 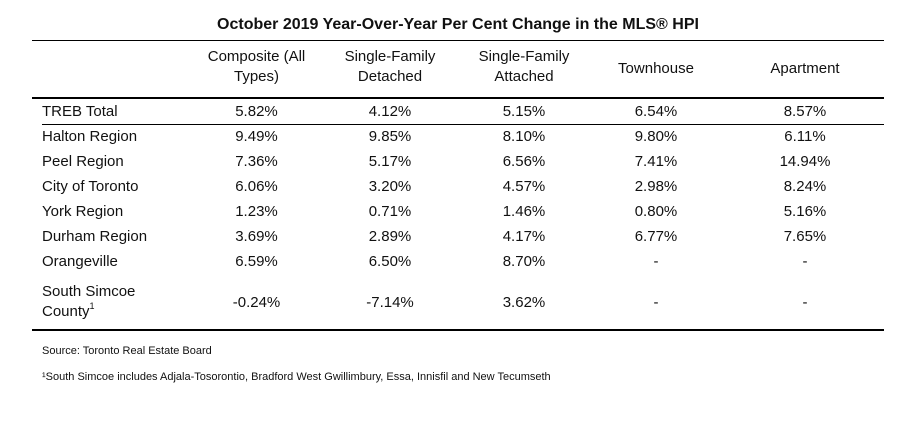 What do you see at coordinates (390, 302) in the screenshot?
I see `table-cell: -7.14%` at bounding box center [390, 302].